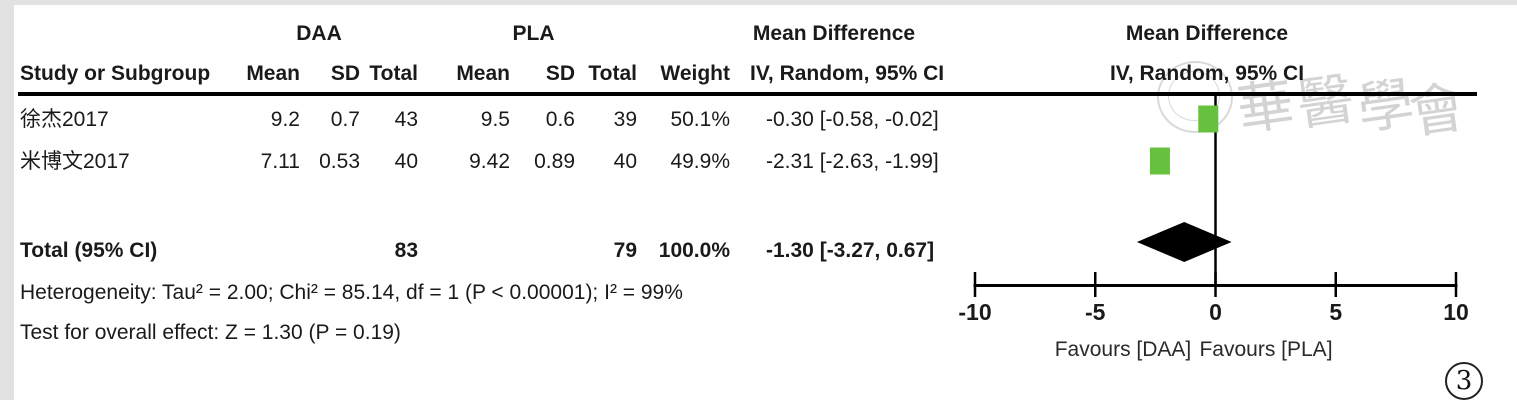  I want to click on weight-value: 49.9%, so click(700, 161).